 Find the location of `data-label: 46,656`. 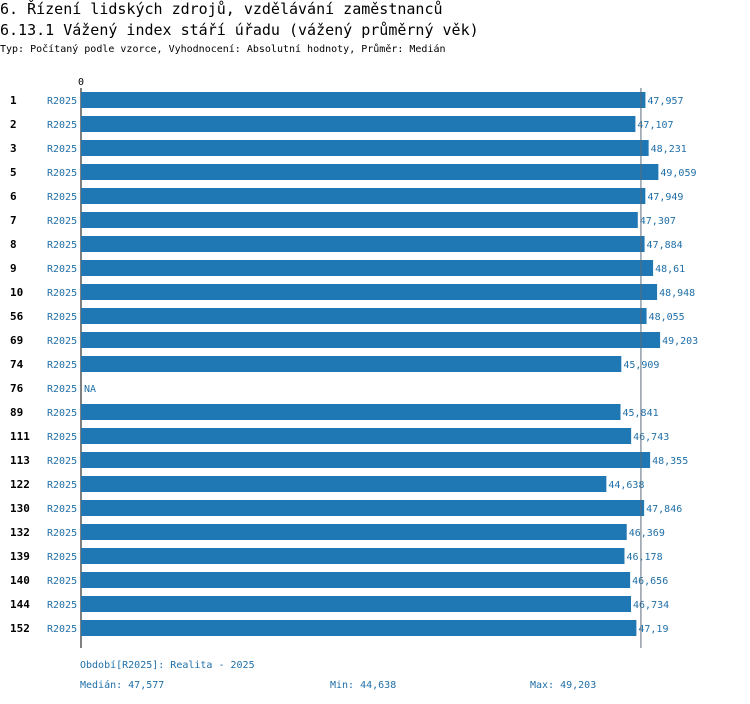

data-label: 46,656 is located at coordinates (650, 581).